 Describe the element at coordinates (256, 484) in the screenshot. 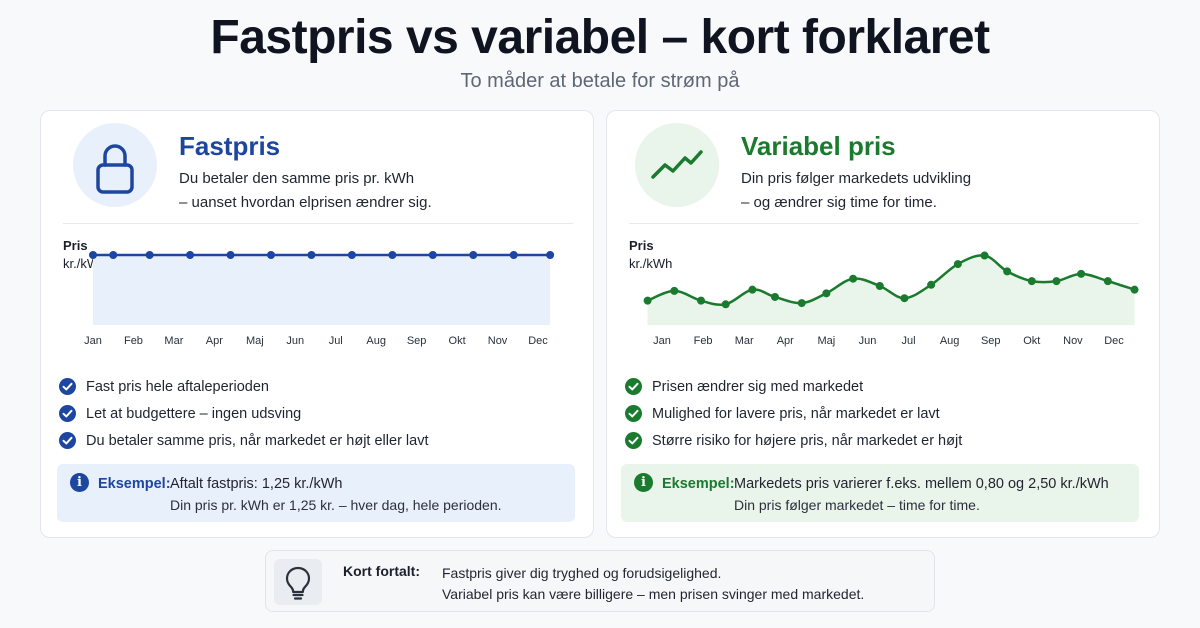

I see `example-line-1: Aftalt fastpris: 1,25 kr./kWh` at that location.